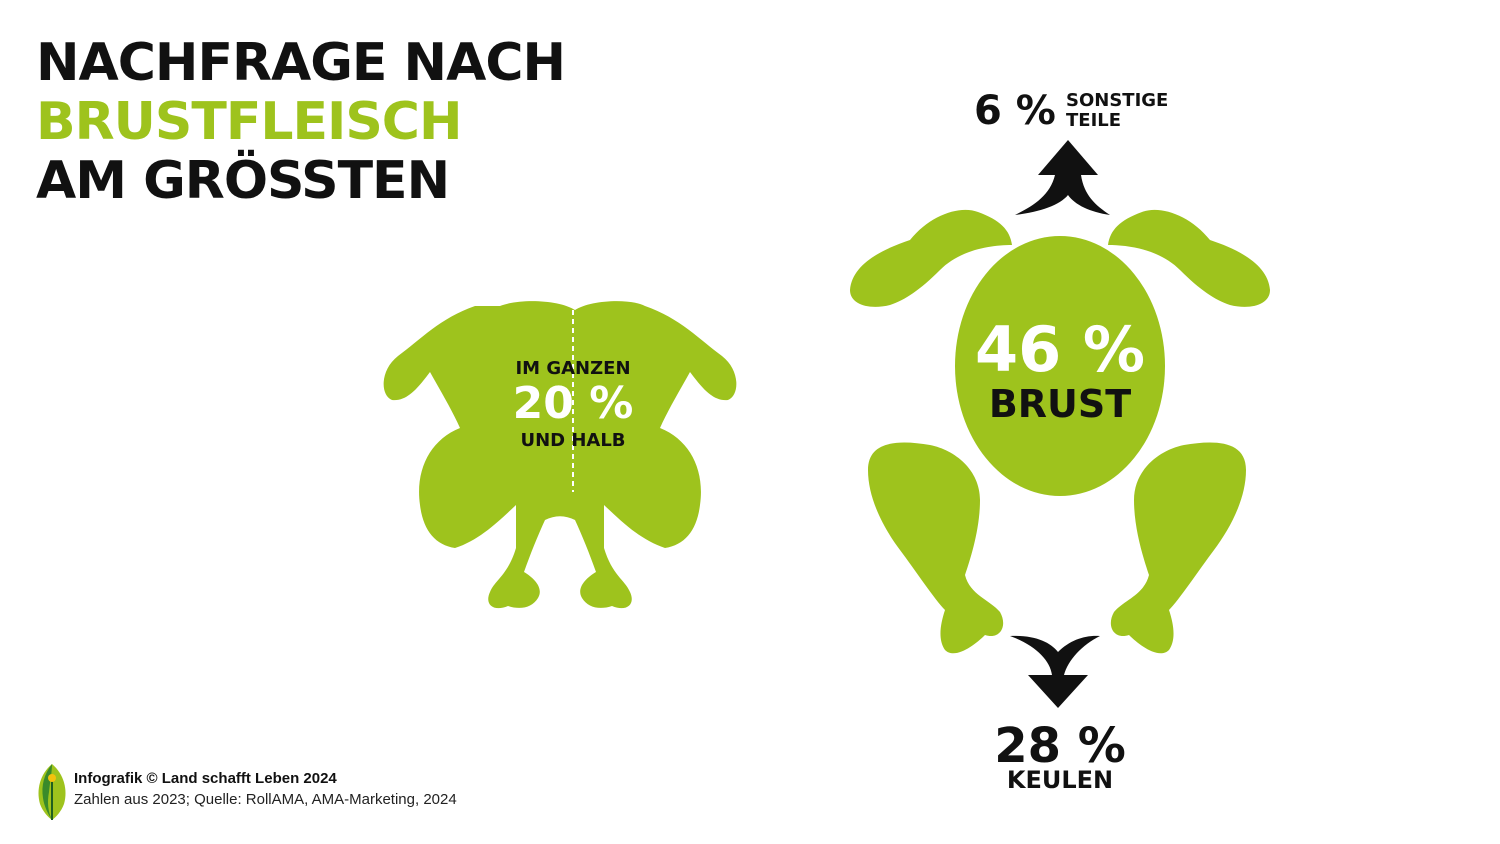 This screenshot has width=1500, height=844. What do you see at coordinates (1060, 404) in the screenshot?
I see `breast-label: BRUST` at bounding box center [1060, 404].